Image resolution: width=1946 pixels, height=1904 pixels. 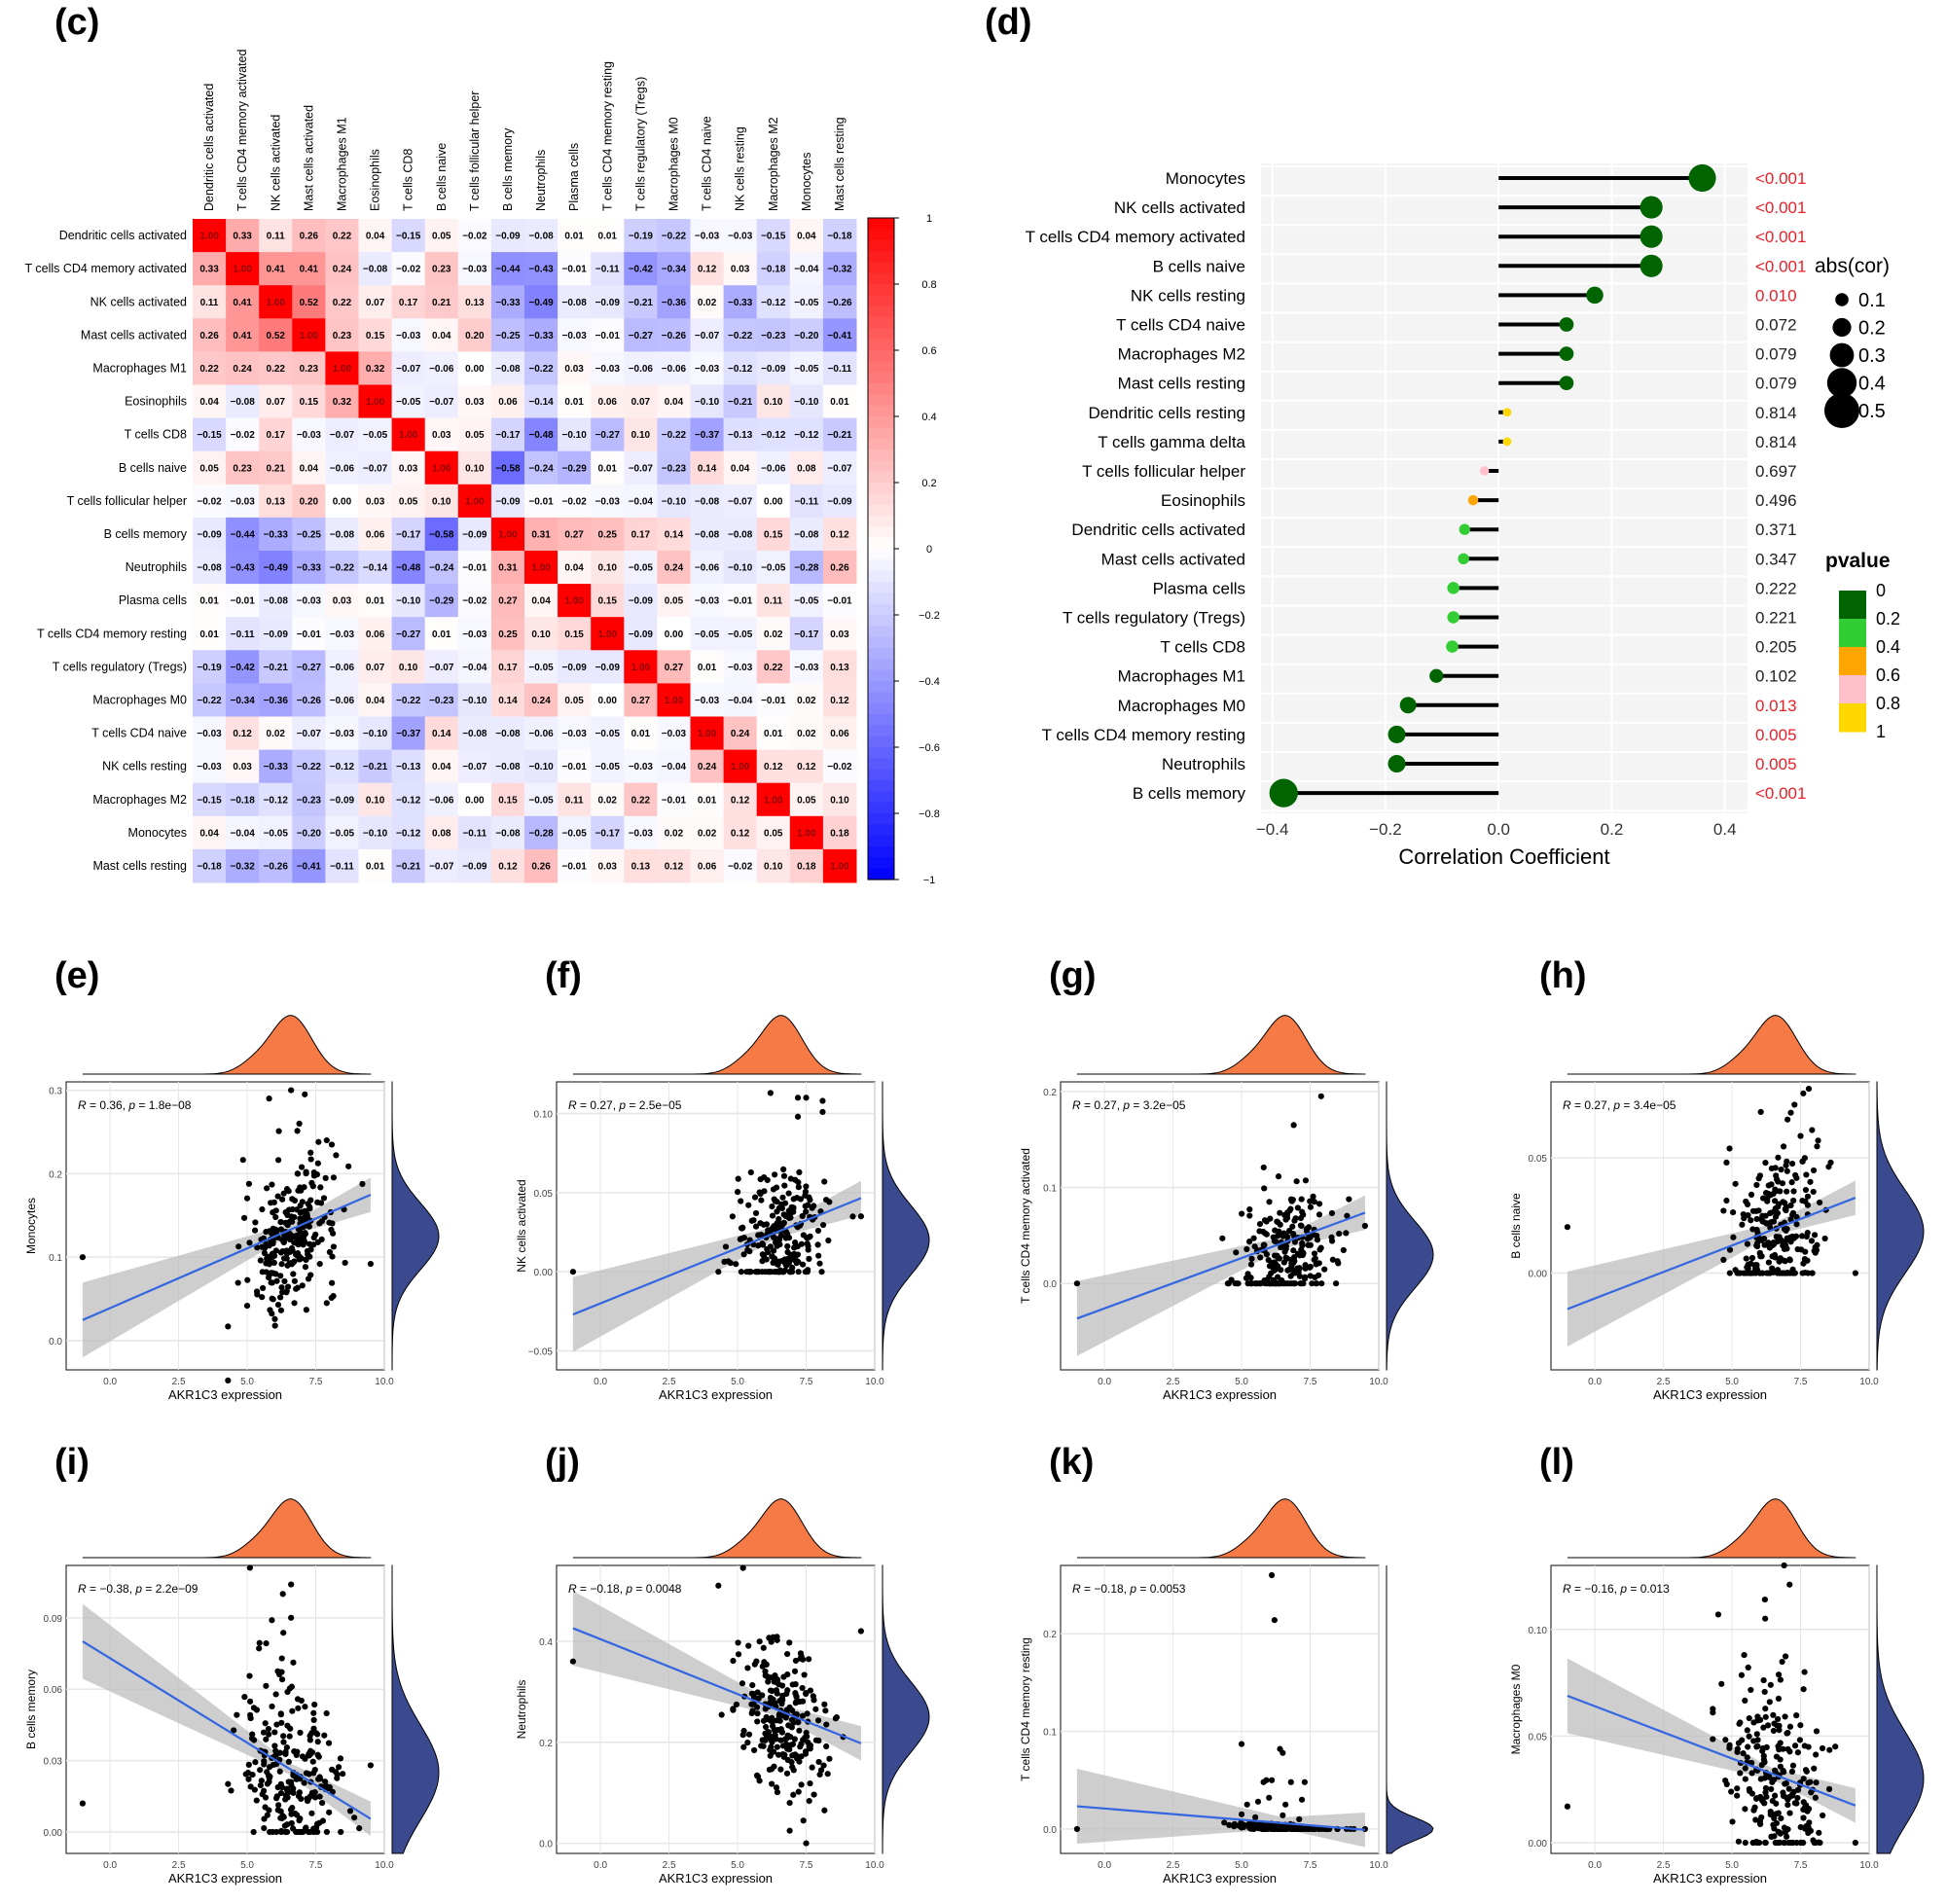 What do you see at coordinates (209, 402) in the screenshot?
I see `cell-value: 0.04` at bounding box center [209, 402].